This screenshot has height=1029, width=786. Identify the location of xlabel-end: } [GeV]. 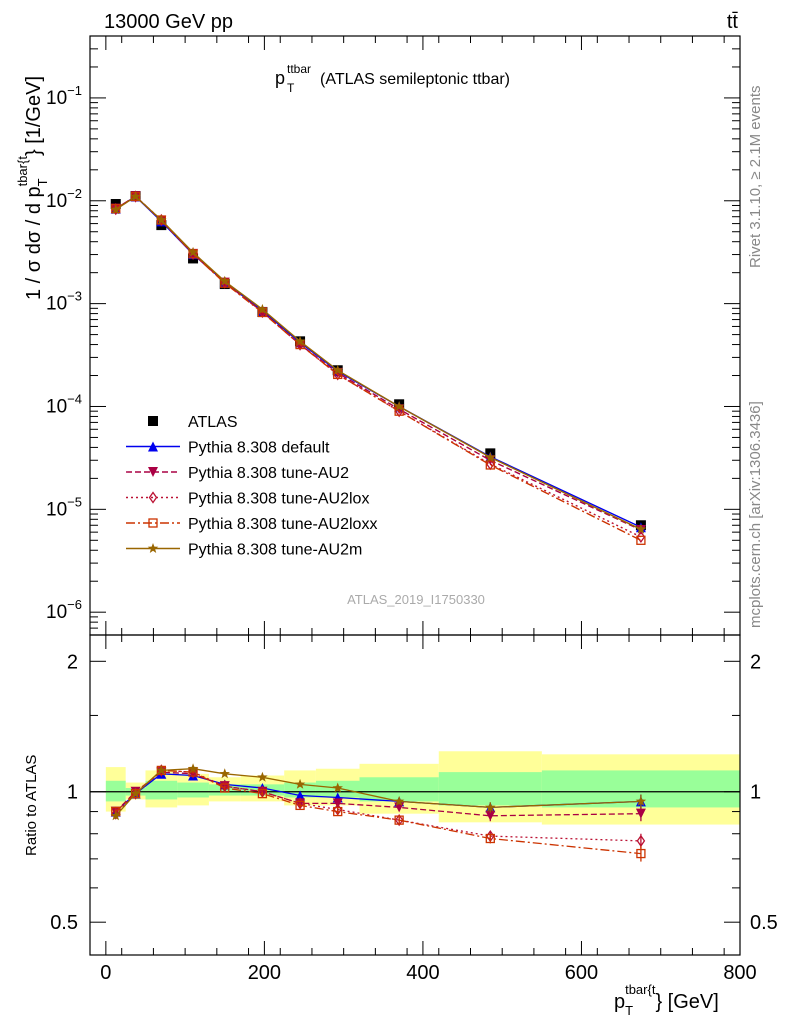
(686, 1002).